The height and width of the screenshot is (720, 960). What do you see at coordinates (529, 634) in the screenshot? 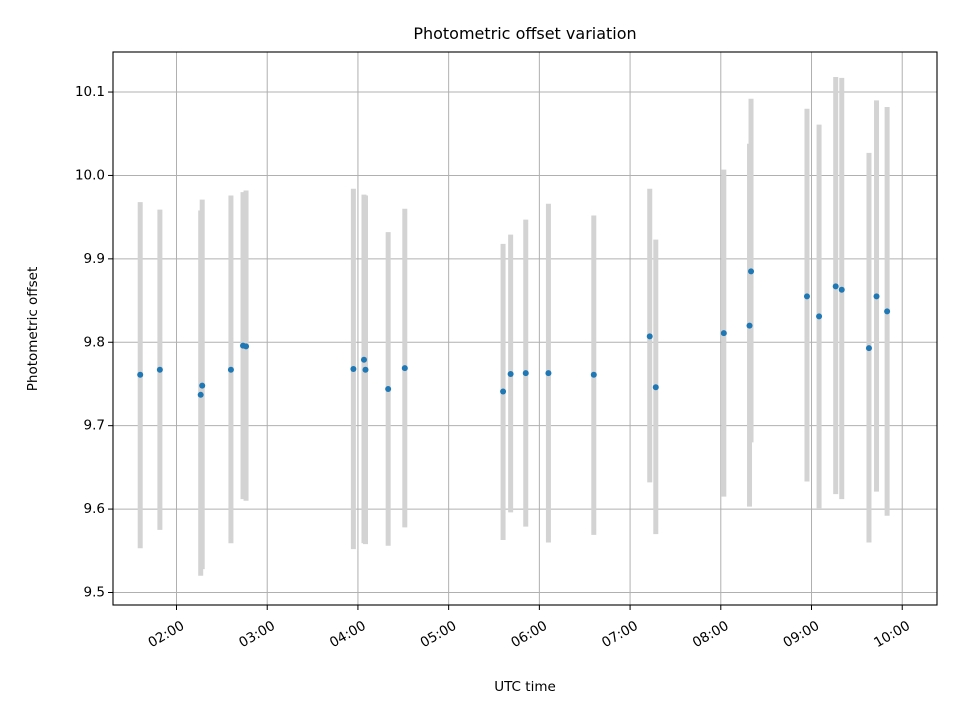
I see `x-tick-label: 06:00` at bounding box center [529, 634].